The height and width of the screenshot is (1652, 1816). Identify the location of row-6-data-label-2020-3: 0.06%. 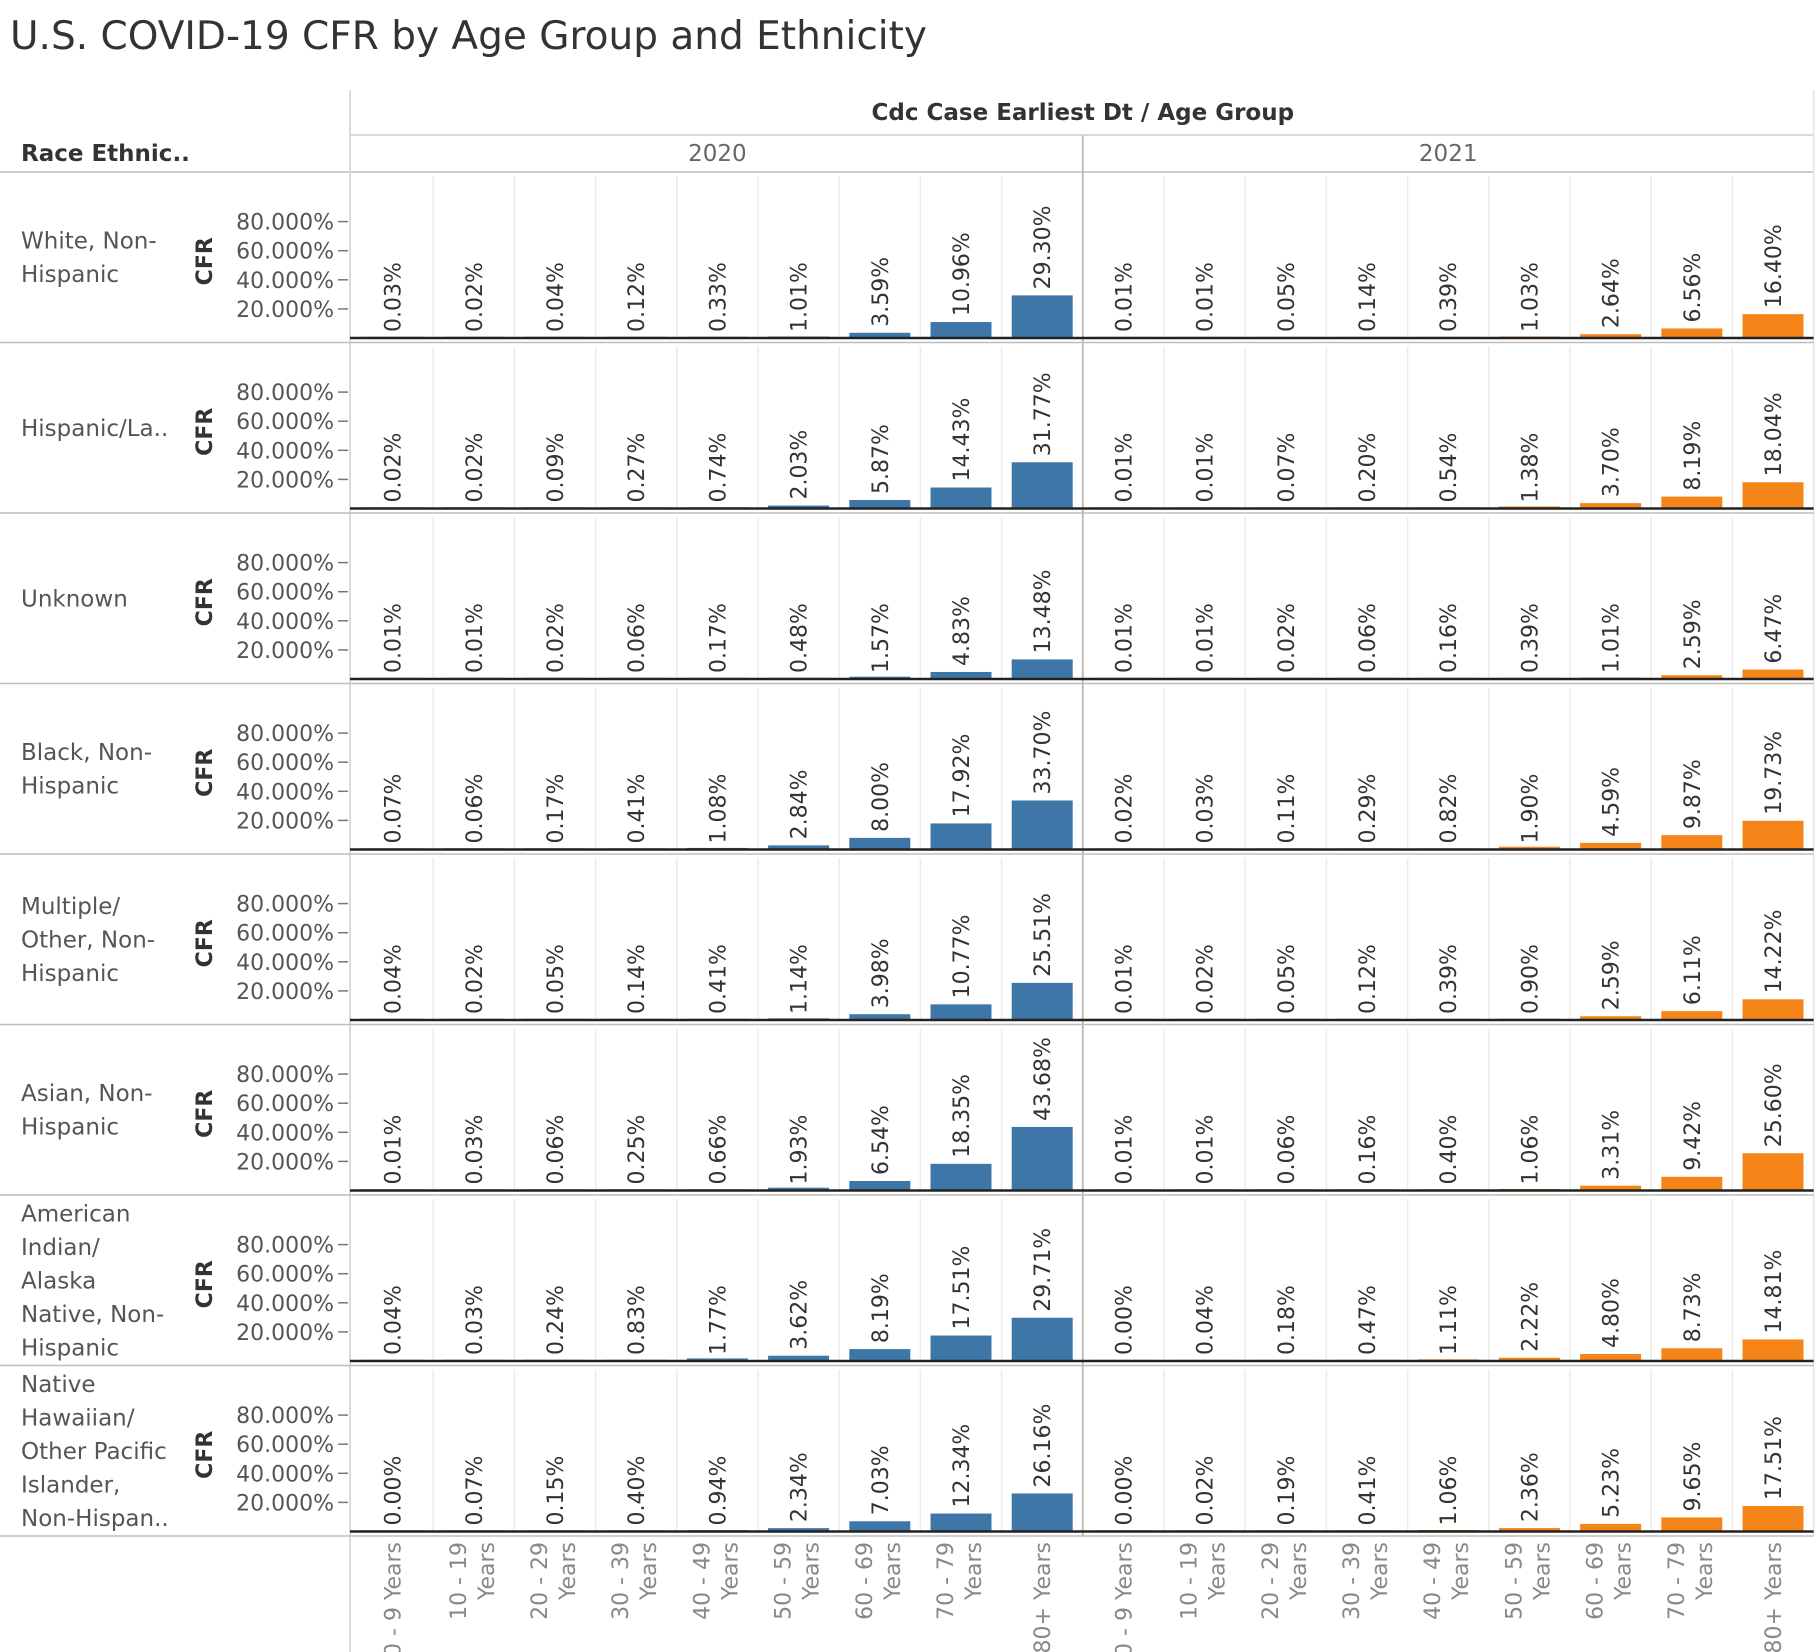
(556, 1150).